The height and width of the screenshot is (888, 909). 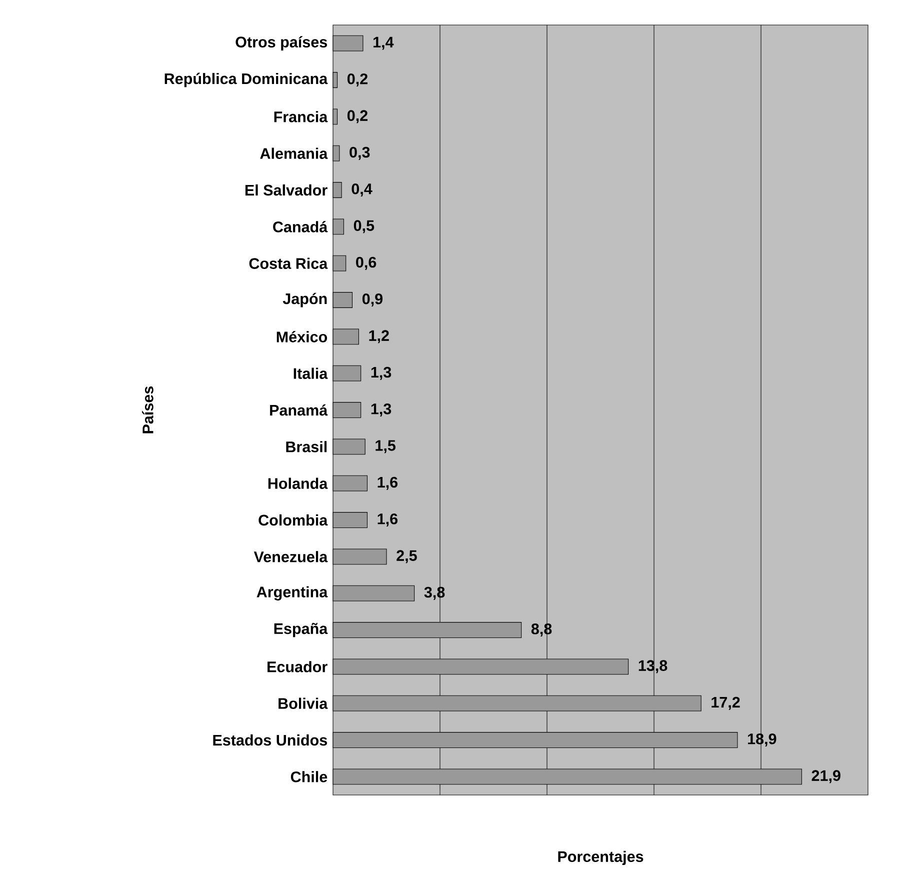 I want to click on data-label: 0,4, so click(x=362, y=190).